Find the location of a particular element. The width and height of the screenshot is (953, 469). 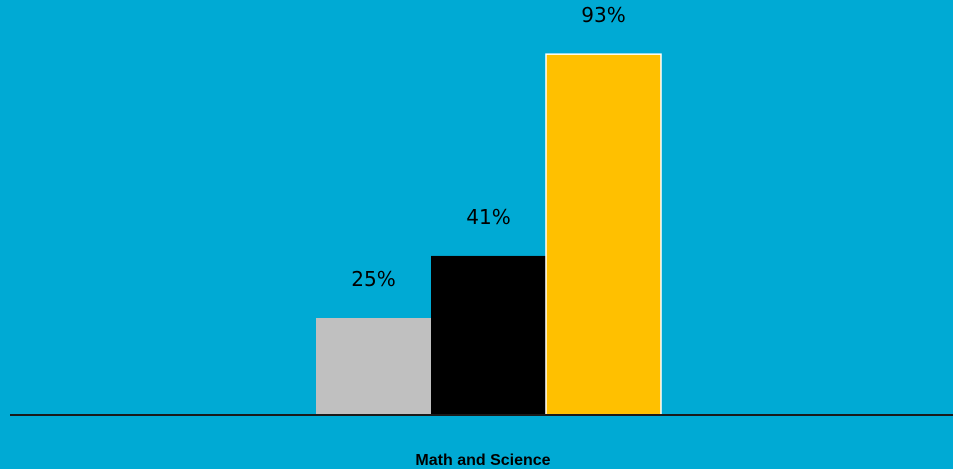

category-label: Math and Science is located at coordinates (482, 460).